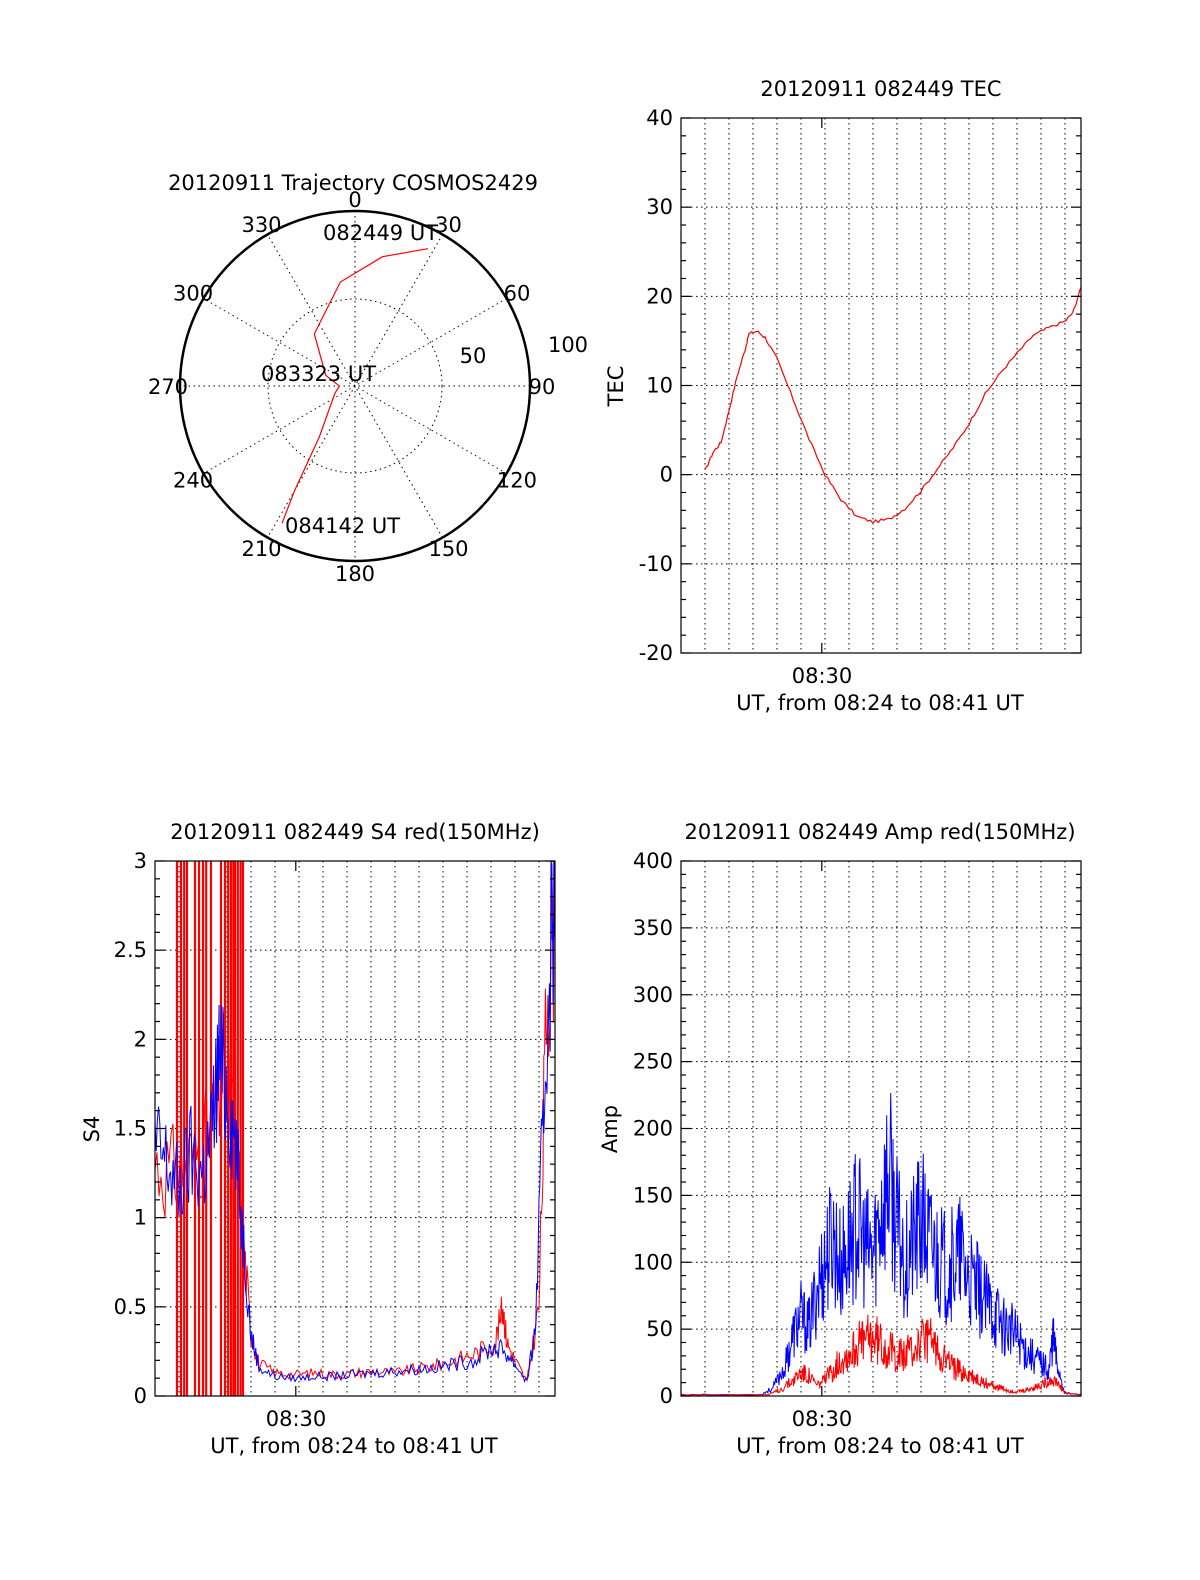 This screenshot has width=1200, height=1580. What do you see at coordinates (653, 995) in the screenshot?
I see `ytick-label: 300` at bounding box center [653, 995].